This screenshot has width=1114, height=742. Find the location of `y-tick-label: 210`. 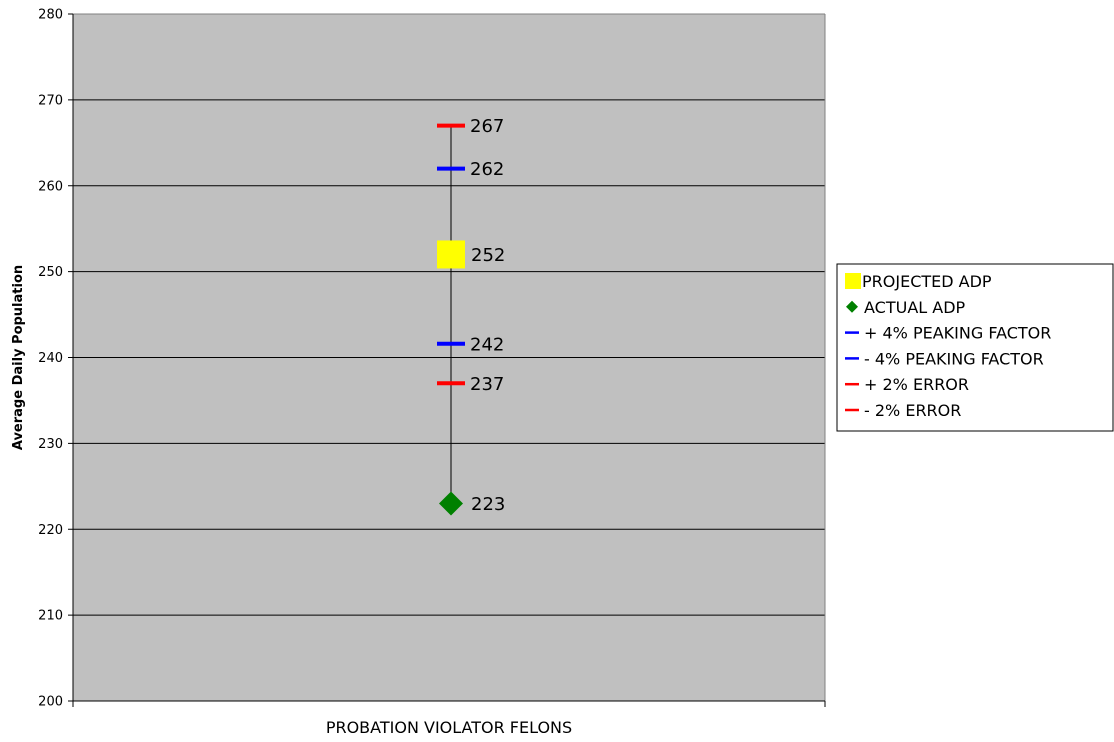

y-tick-label: 210 is located at coordinates (50, 616).